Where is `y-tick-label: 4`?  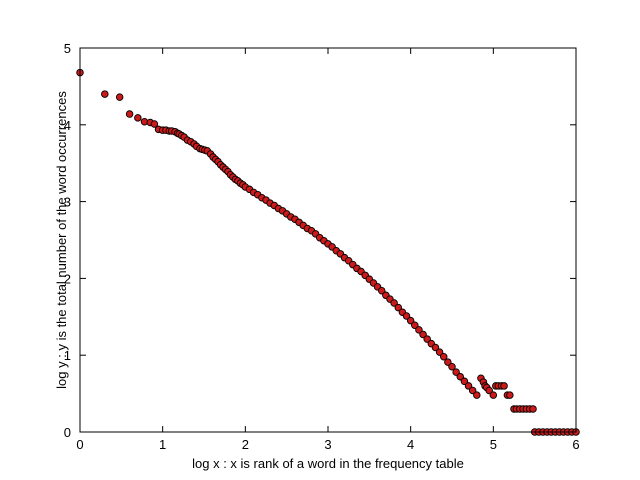
y-tick-label: 4 is located at coordinates (67, 125).